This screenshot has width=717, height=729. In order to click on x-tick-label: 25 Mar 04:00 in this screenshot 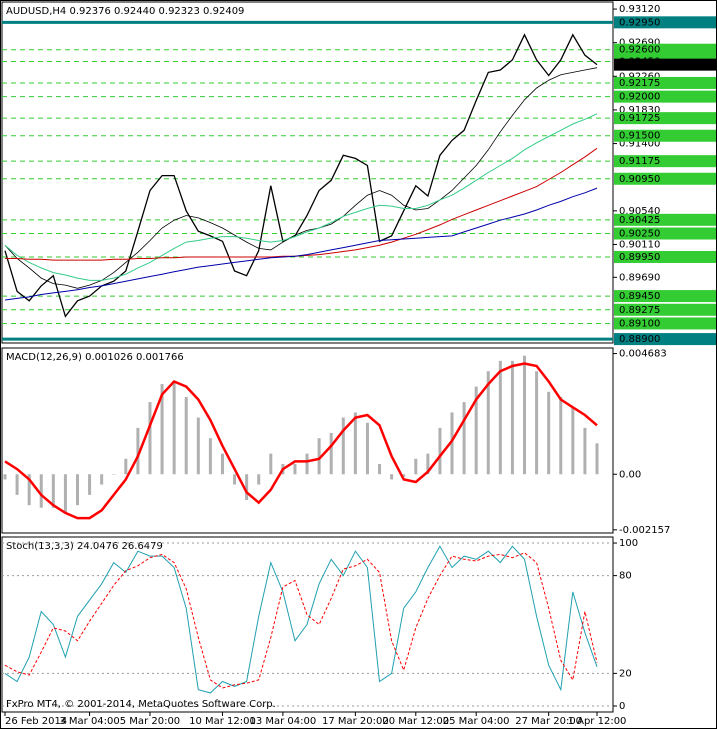, I will do `click(476, 721)`.